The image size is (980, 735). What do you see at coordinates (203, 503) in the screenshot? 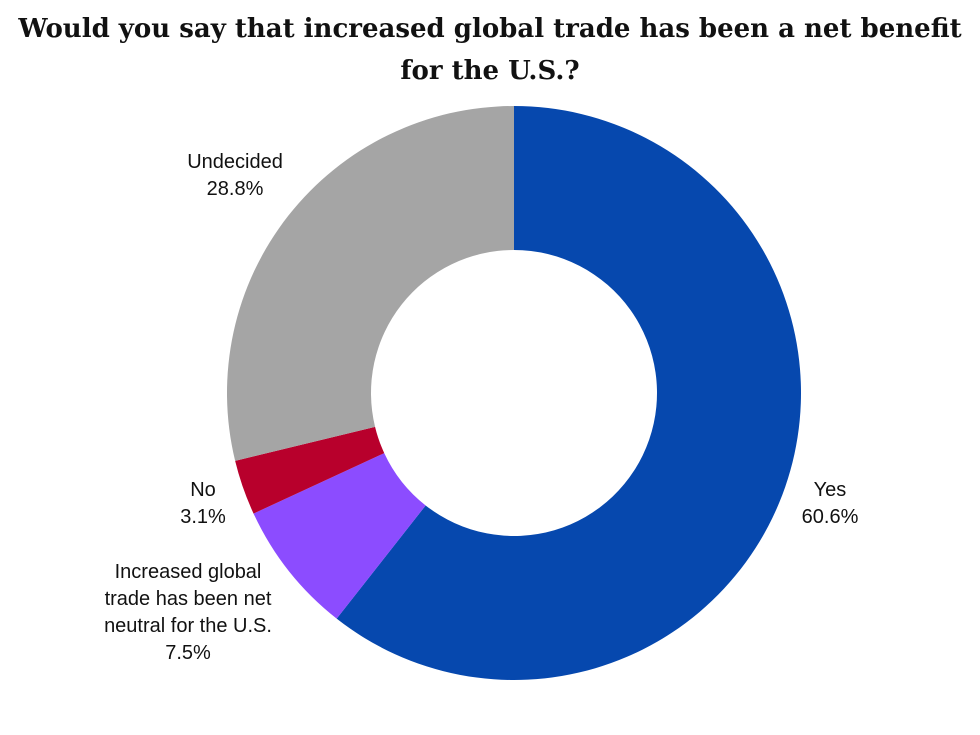
I see `slice-label-2: No 3.1%` at bounding box center [203, 503].